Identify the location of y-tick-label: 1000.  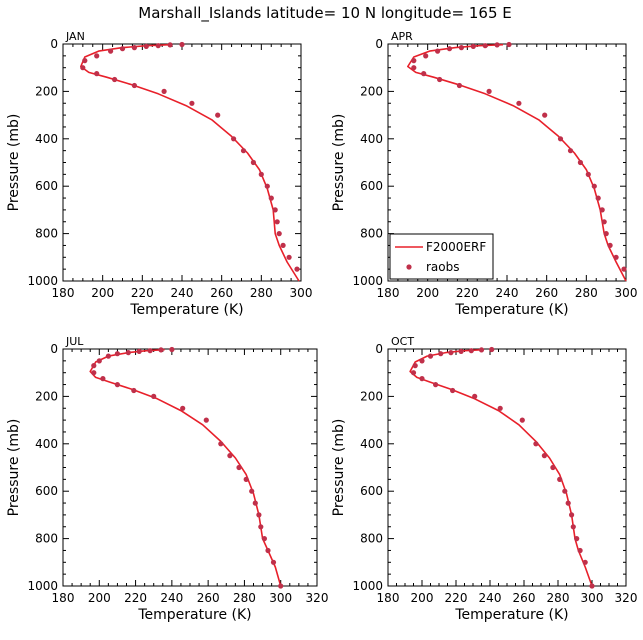
(42, 586).